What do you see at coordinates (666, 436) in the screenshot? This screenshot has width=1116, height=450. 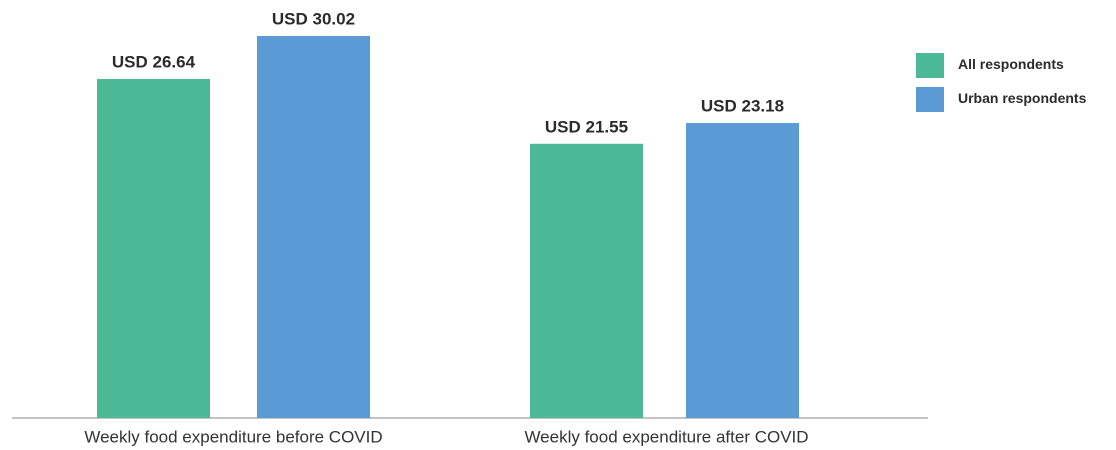 I see `category-label: Weekly food expenditure after COVID` at bounding box center [666, 436].